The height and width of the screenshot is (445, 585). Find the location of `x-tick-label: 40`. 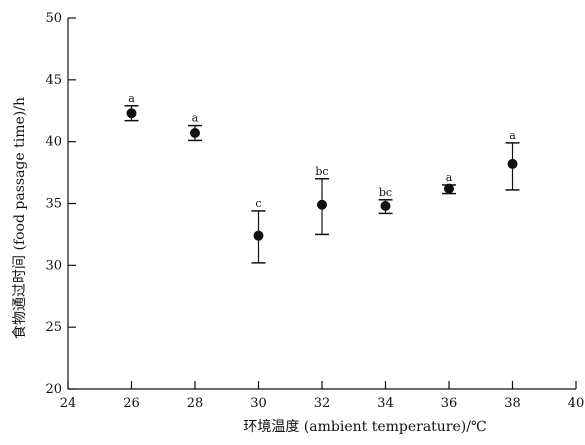

x-tick-label: 40 is located at coordinates (576, 403).